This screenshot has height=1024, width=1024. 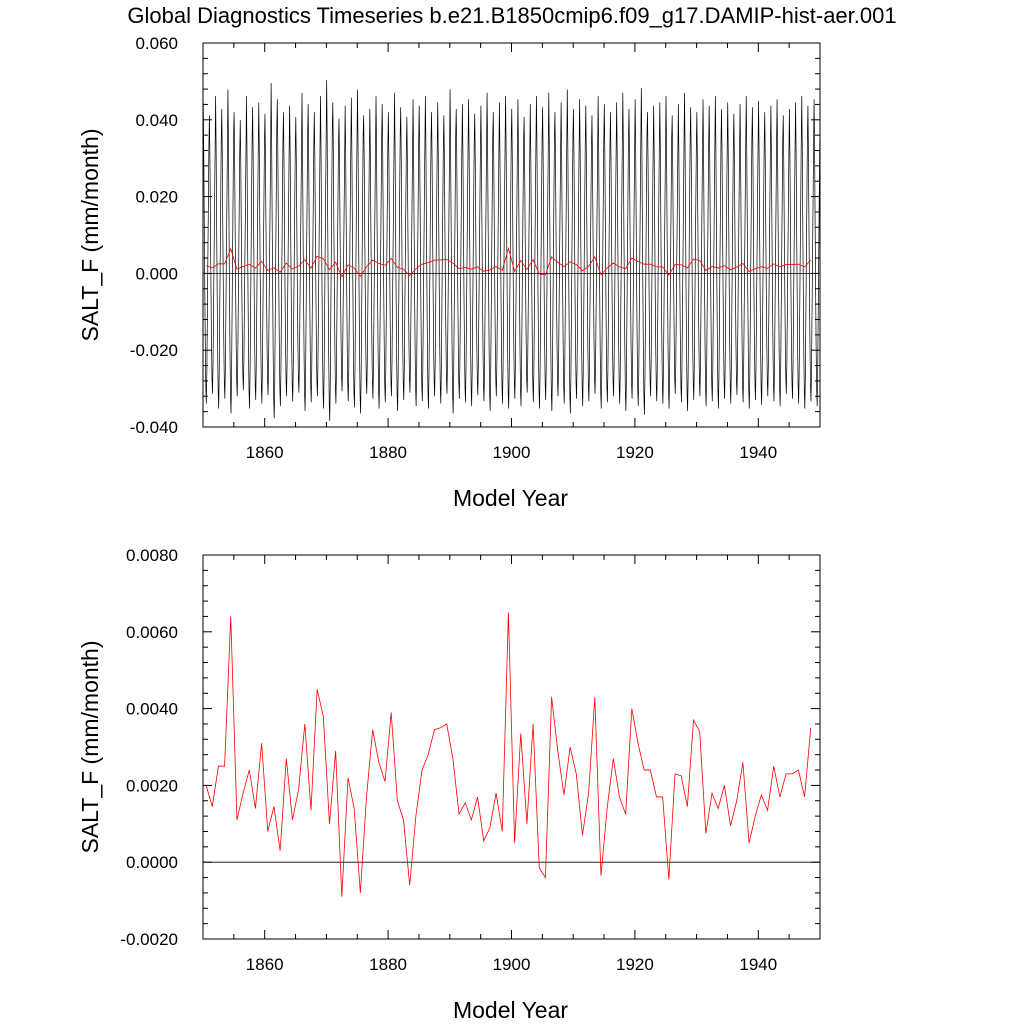 What do you see at coordinates (152, 555) in the screenshot?
I see `y-tick-label: 0.0080` at bounding box center [152, 555].